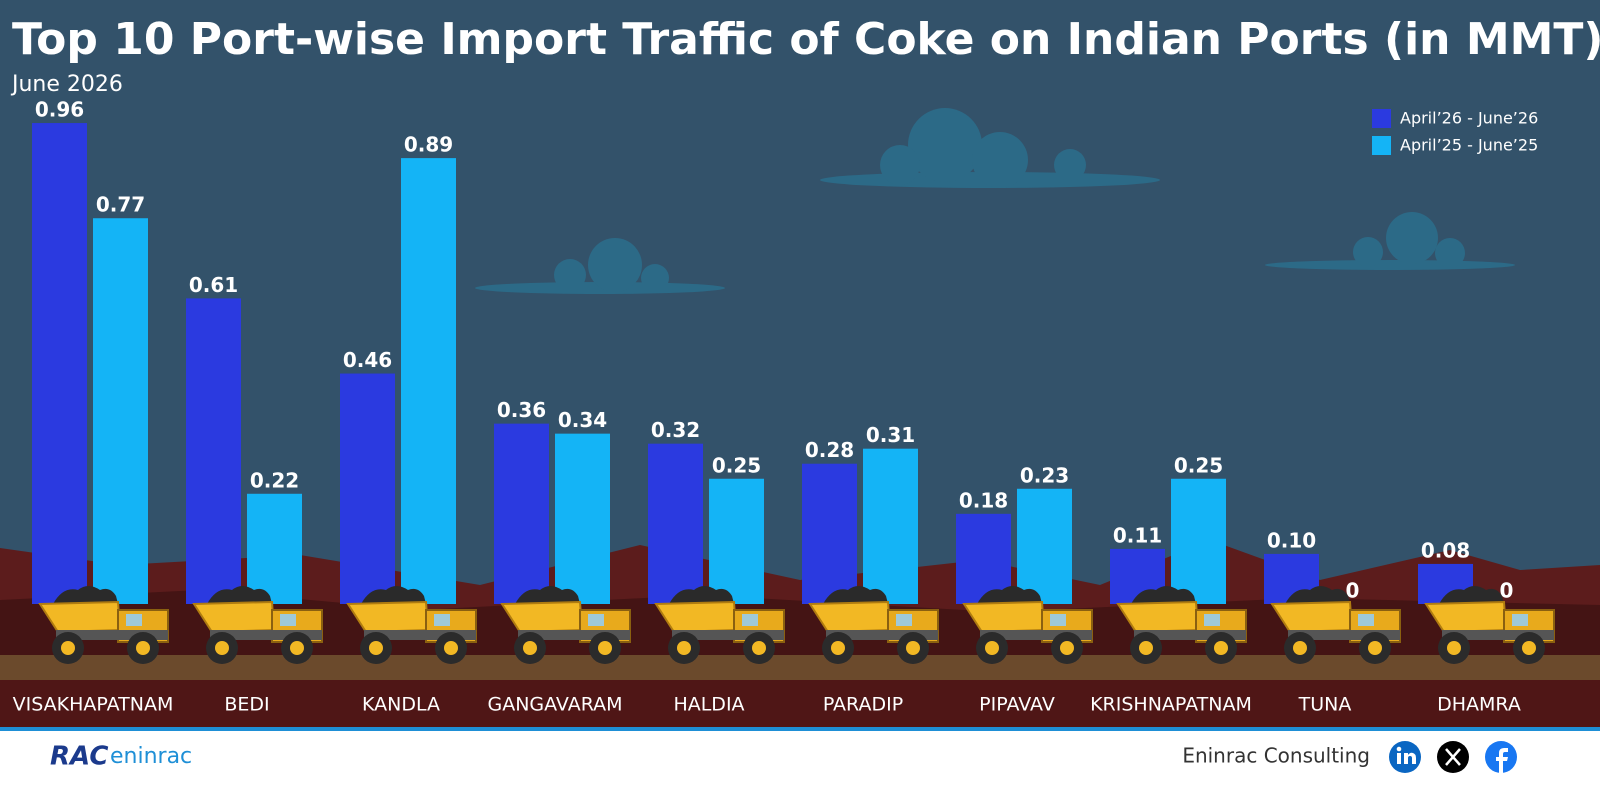 This screenshot has height=804, width=1600. I want to click on x-tick-label: VISAKHAPATNAM, so click(93, 705).